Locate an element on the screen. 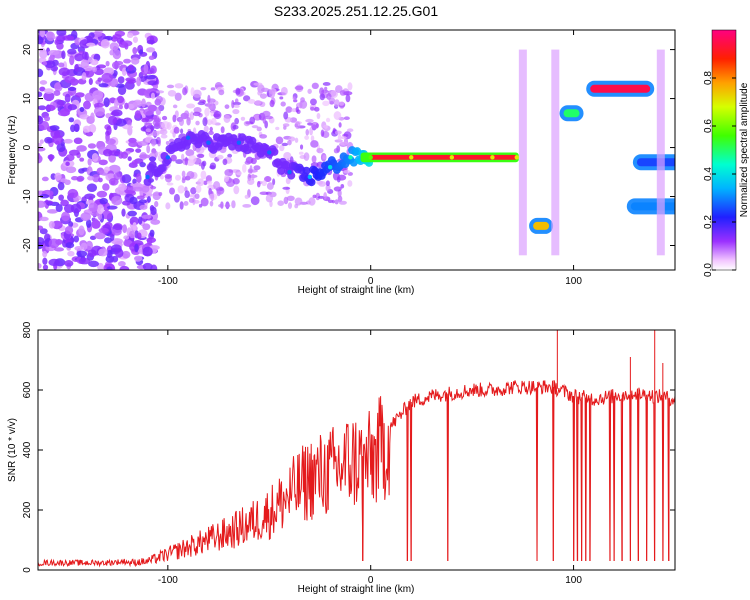 This screenshot has width=750, height=600. colorbar-tick-label: 0.2 is located at coordinates (708, 222).